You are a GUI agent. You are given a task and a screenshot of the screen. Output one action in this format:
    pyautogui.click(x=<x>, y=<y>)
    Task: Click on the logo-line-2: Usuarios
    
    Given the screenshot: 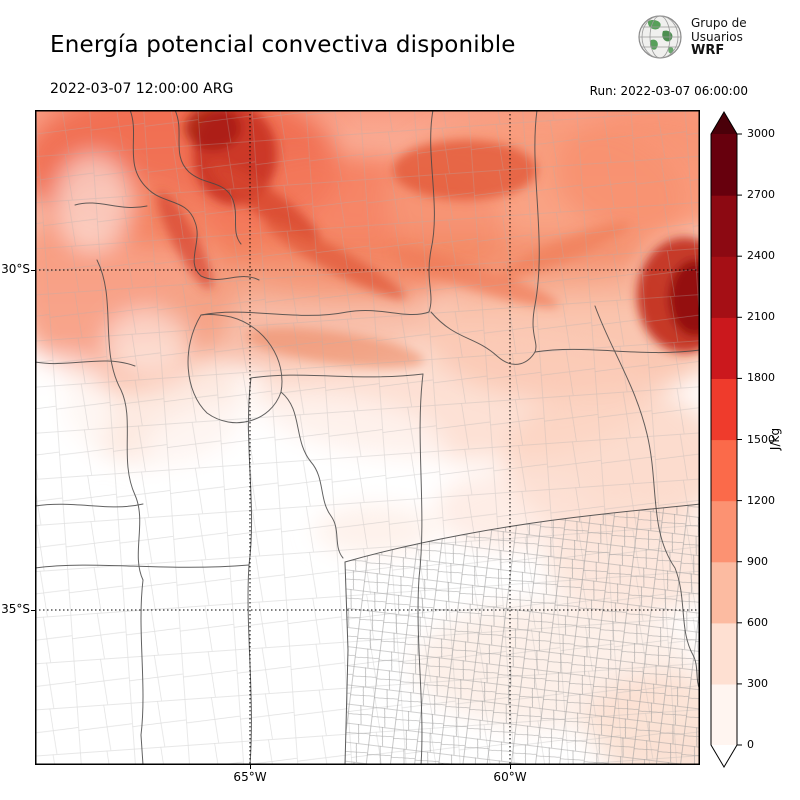 What is the action you would take?
    pyautogui.click(x=717, y=37)
    